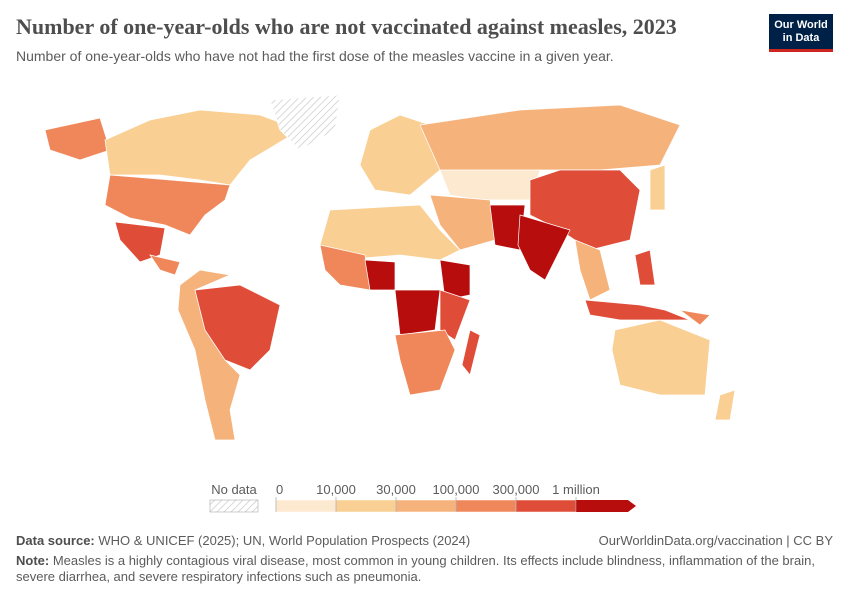 Image resolution: width=850 pixels, height=600 pixels. What do you see at coordinates (305, 122) in the screenshot?
I see `country-no-data` at bounding box center [305, 122].